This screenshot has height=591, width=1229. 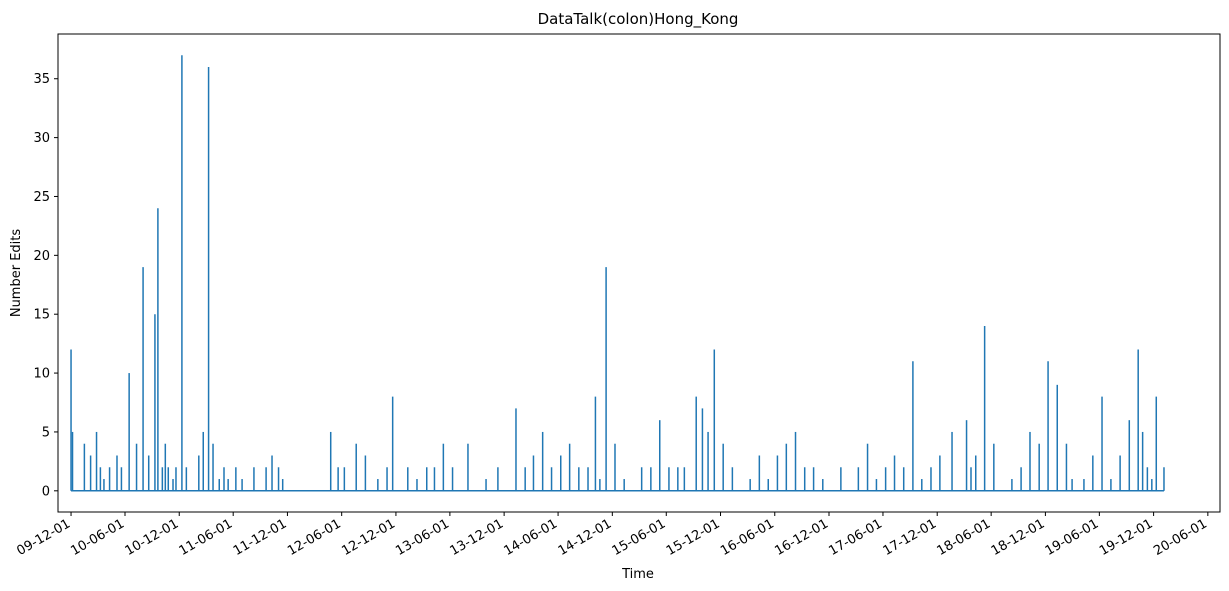 I want to click on x-tick-label: 19-06-01, so click(x=1072, y=537).